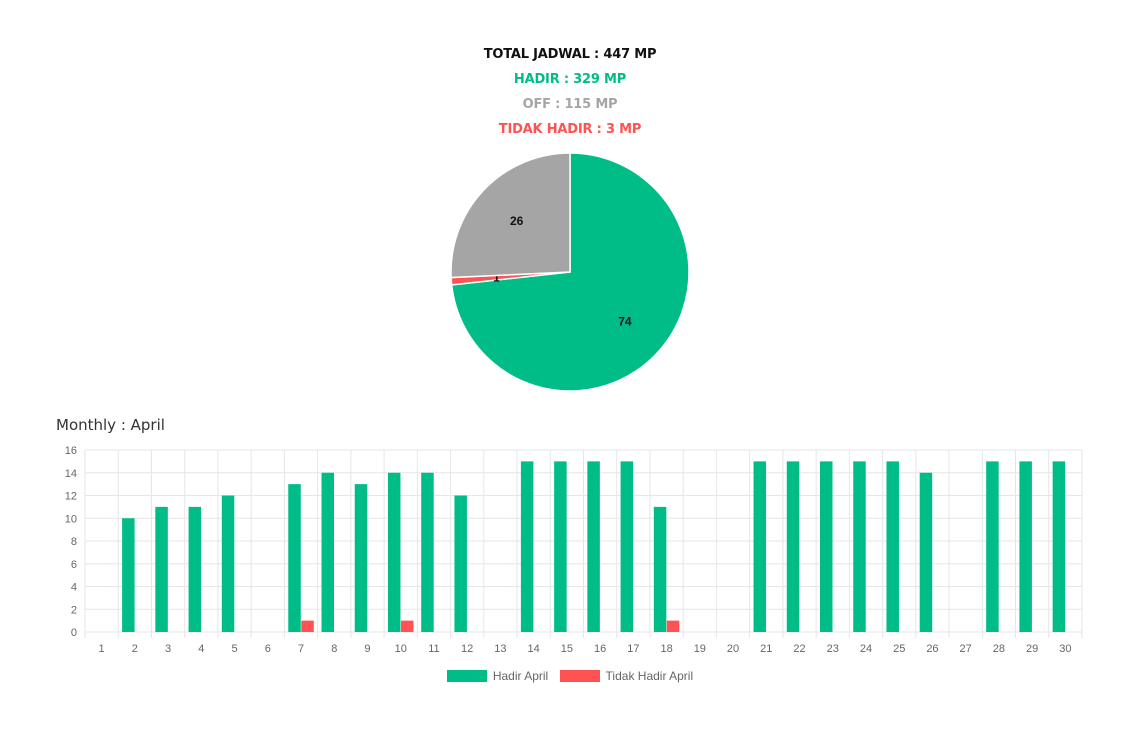 The height and width of the screenshot is (739, 1140). I want to click on monthly-title: Monthly : April, so click(110, 425).